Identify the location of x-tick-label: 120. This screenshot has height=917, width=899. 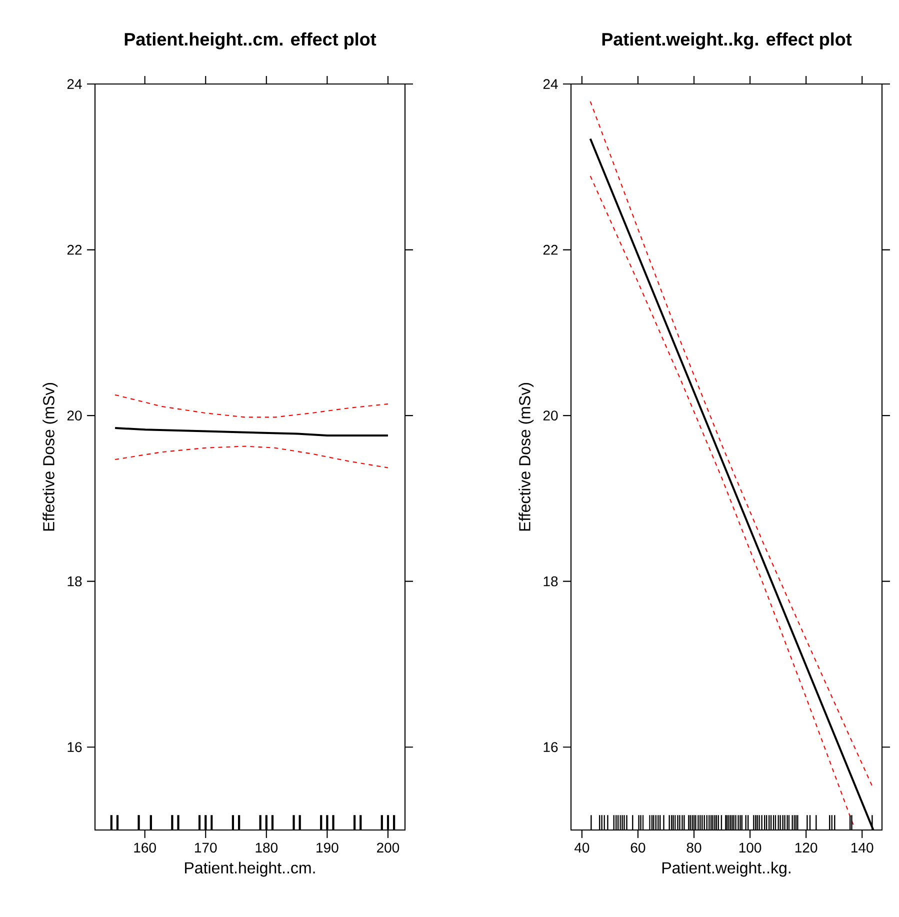
(806, 847).